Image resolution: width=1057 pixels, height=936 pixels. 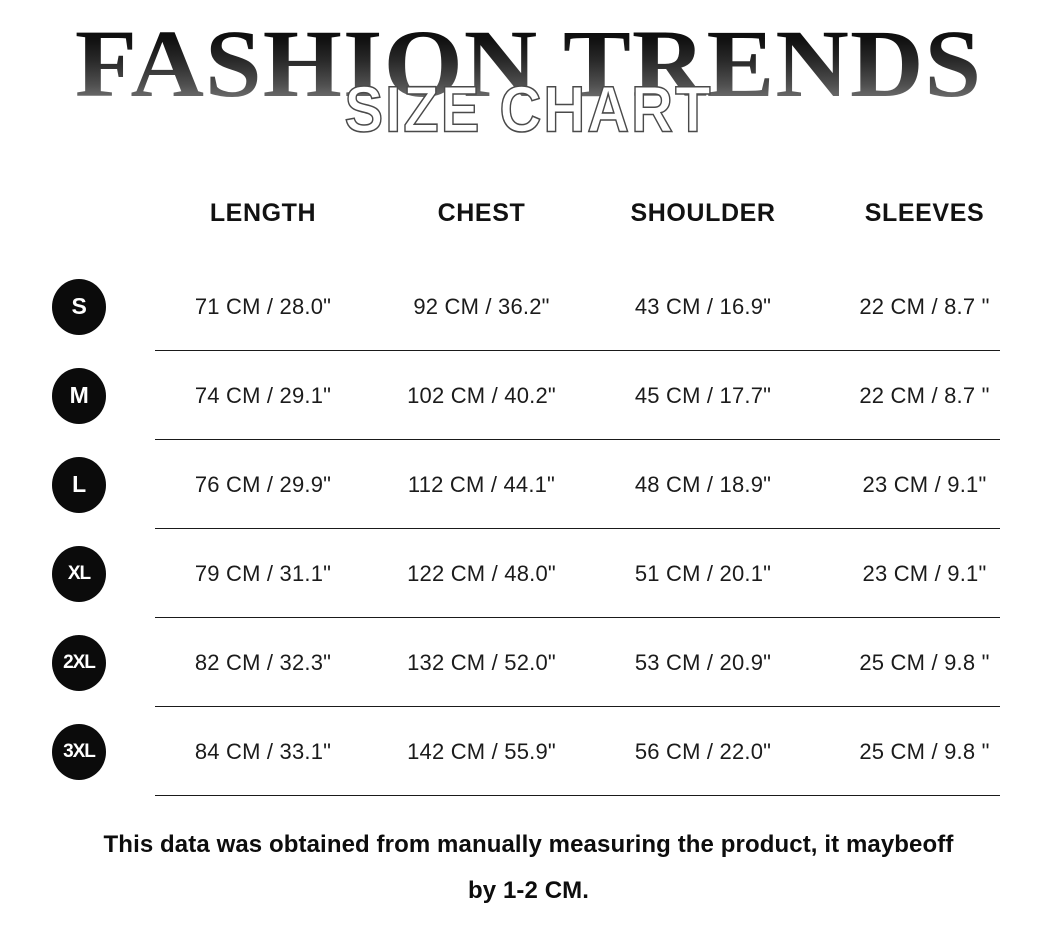 What do you see at coordinates (79, 573) in the screenshot?
I see `size-badge-xl: XL` at bounding box center [79, 573].